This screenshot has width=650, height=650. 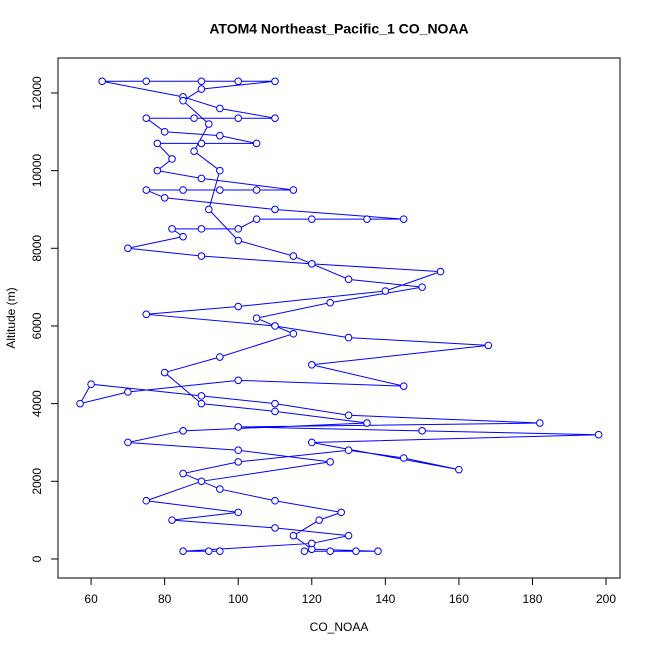 I want to click on x-tick-label: 180, so click(x=532, y=599).